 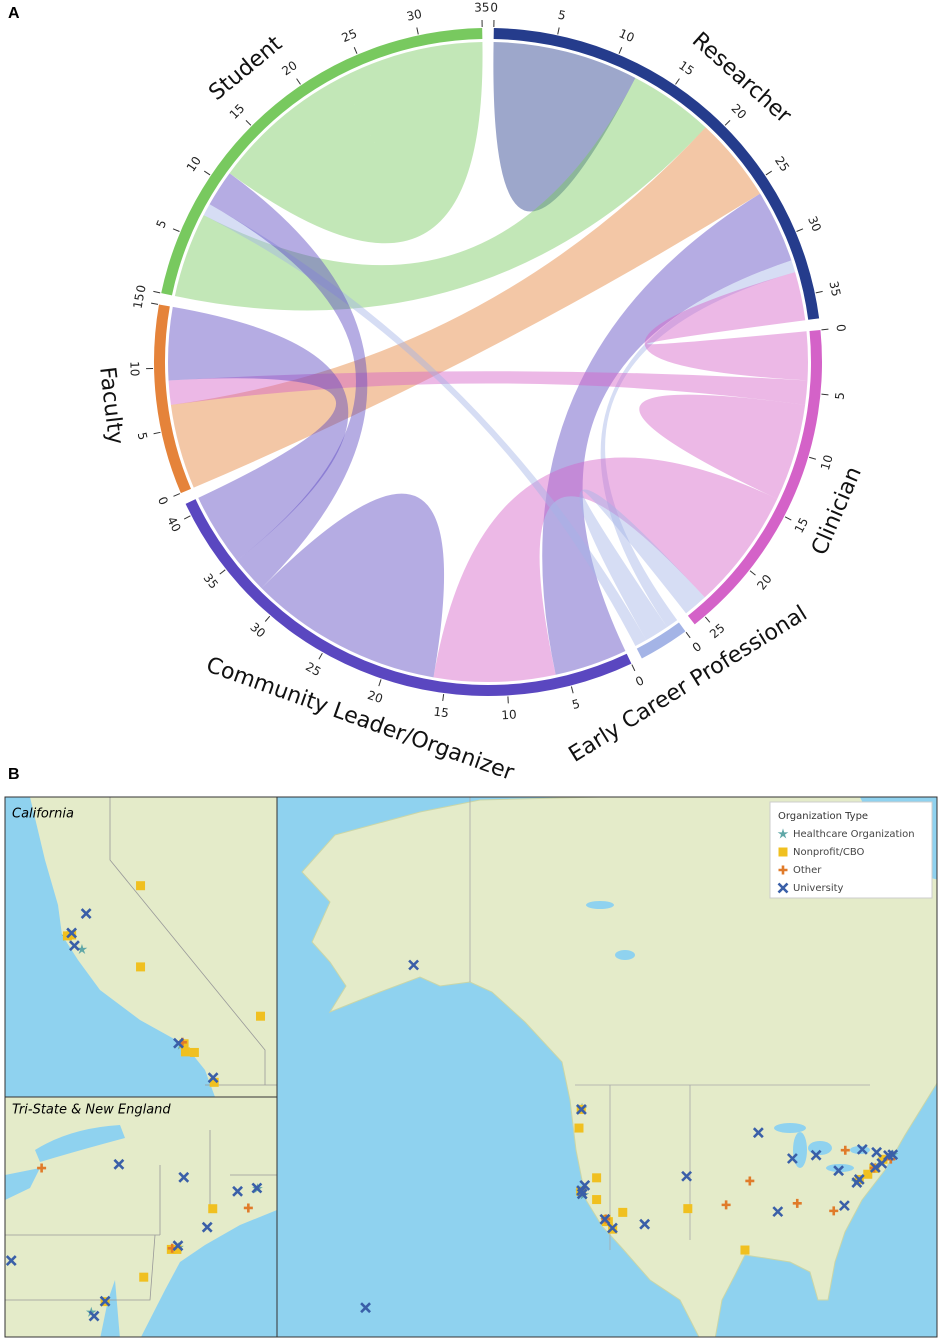 I want to click on legend-label: Other, so click(x=807, y=870).